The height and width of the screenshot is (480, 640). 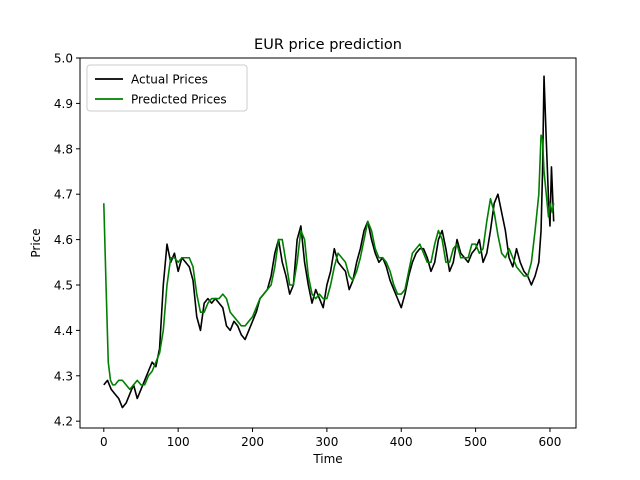 What do you see at coordinates (63, 240) in the screenshot?
I see `y-tick-label: 4.6` at bounding box center [63, 240].